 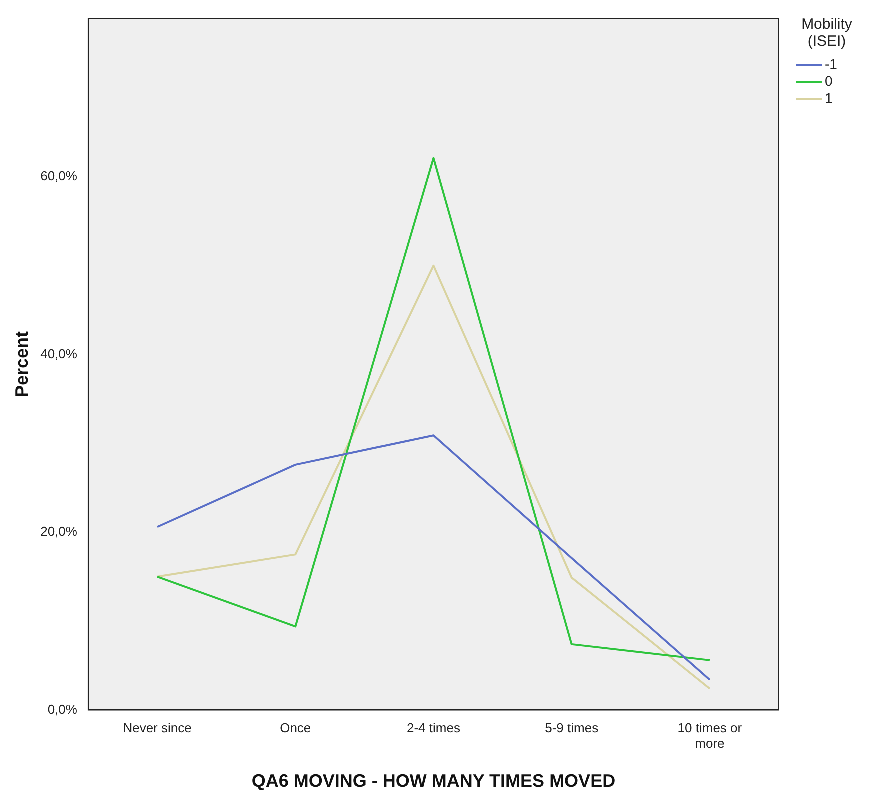 What do you see at coordinates (157, 728) in the screenshot?
I see `x-tick-label: Never since` at bounding box center [157, 728].